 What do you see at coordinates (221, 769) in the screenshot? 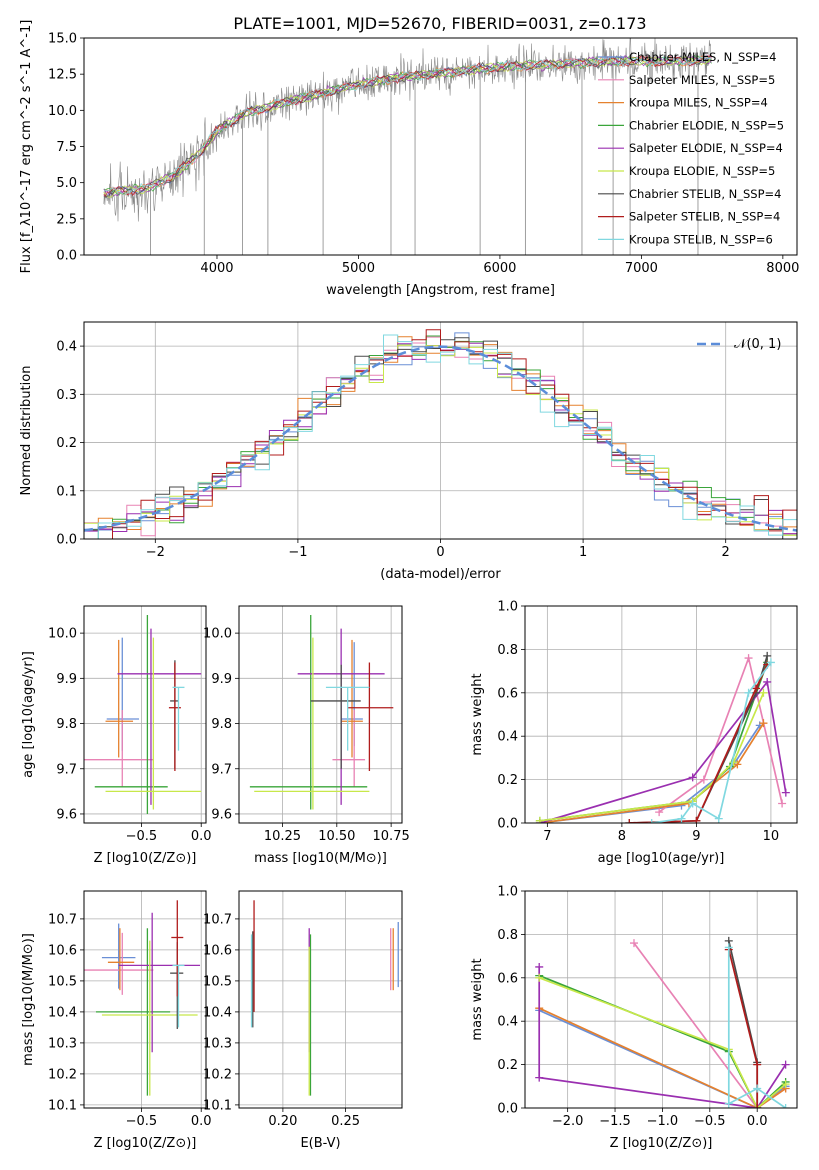
I see `age_vs_mass-ytick-label: 9.7` at bounding box center [221, 769].